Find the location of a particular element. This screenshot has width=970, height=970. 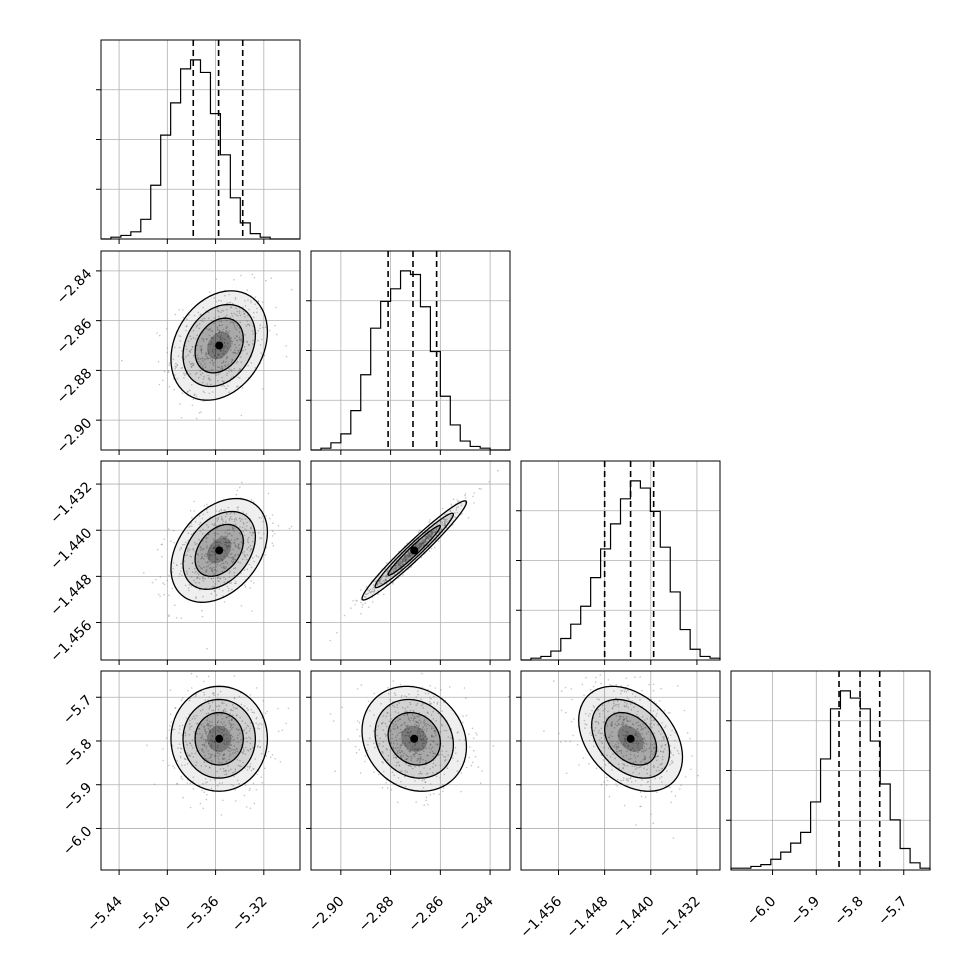

contour-line is located at coordinates (414, 550).